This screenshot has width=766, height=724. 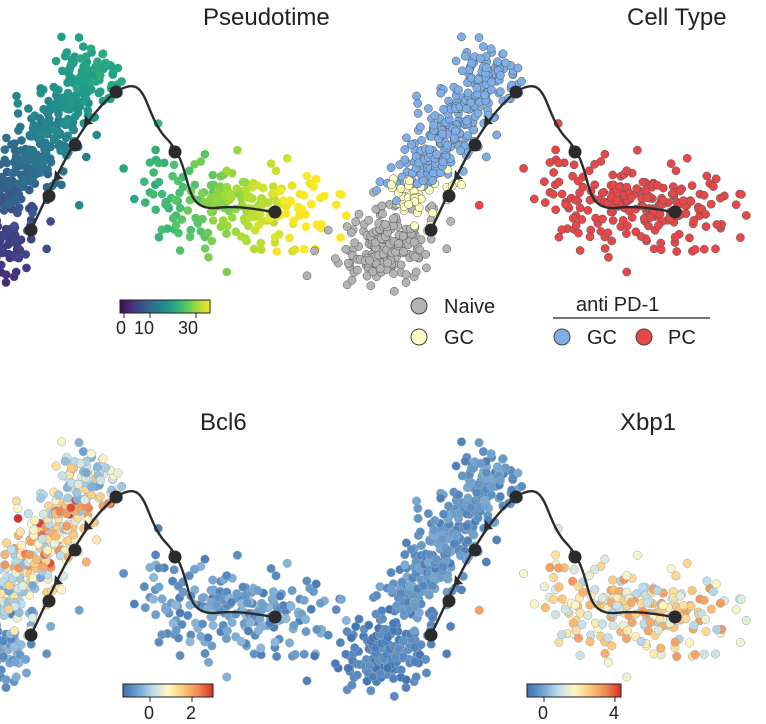 I want to click on trajectory-arrow, so click(x=458, y=580).